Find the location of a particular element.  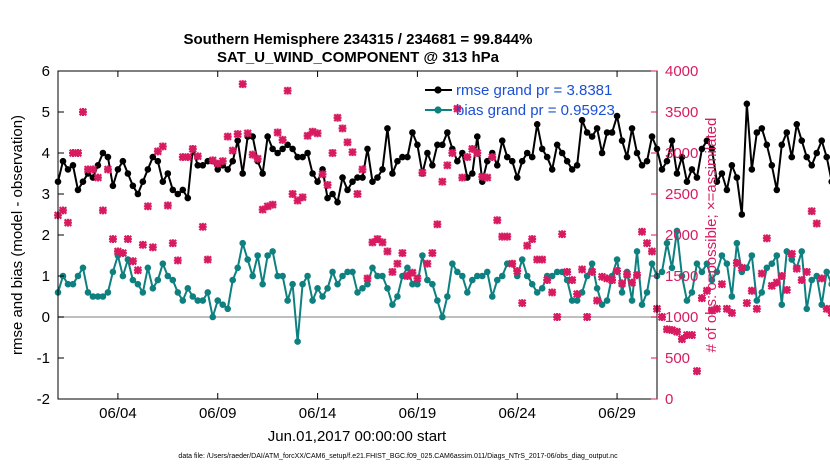

y2-tick-label: 2500 is located at coordinates (681, 194).